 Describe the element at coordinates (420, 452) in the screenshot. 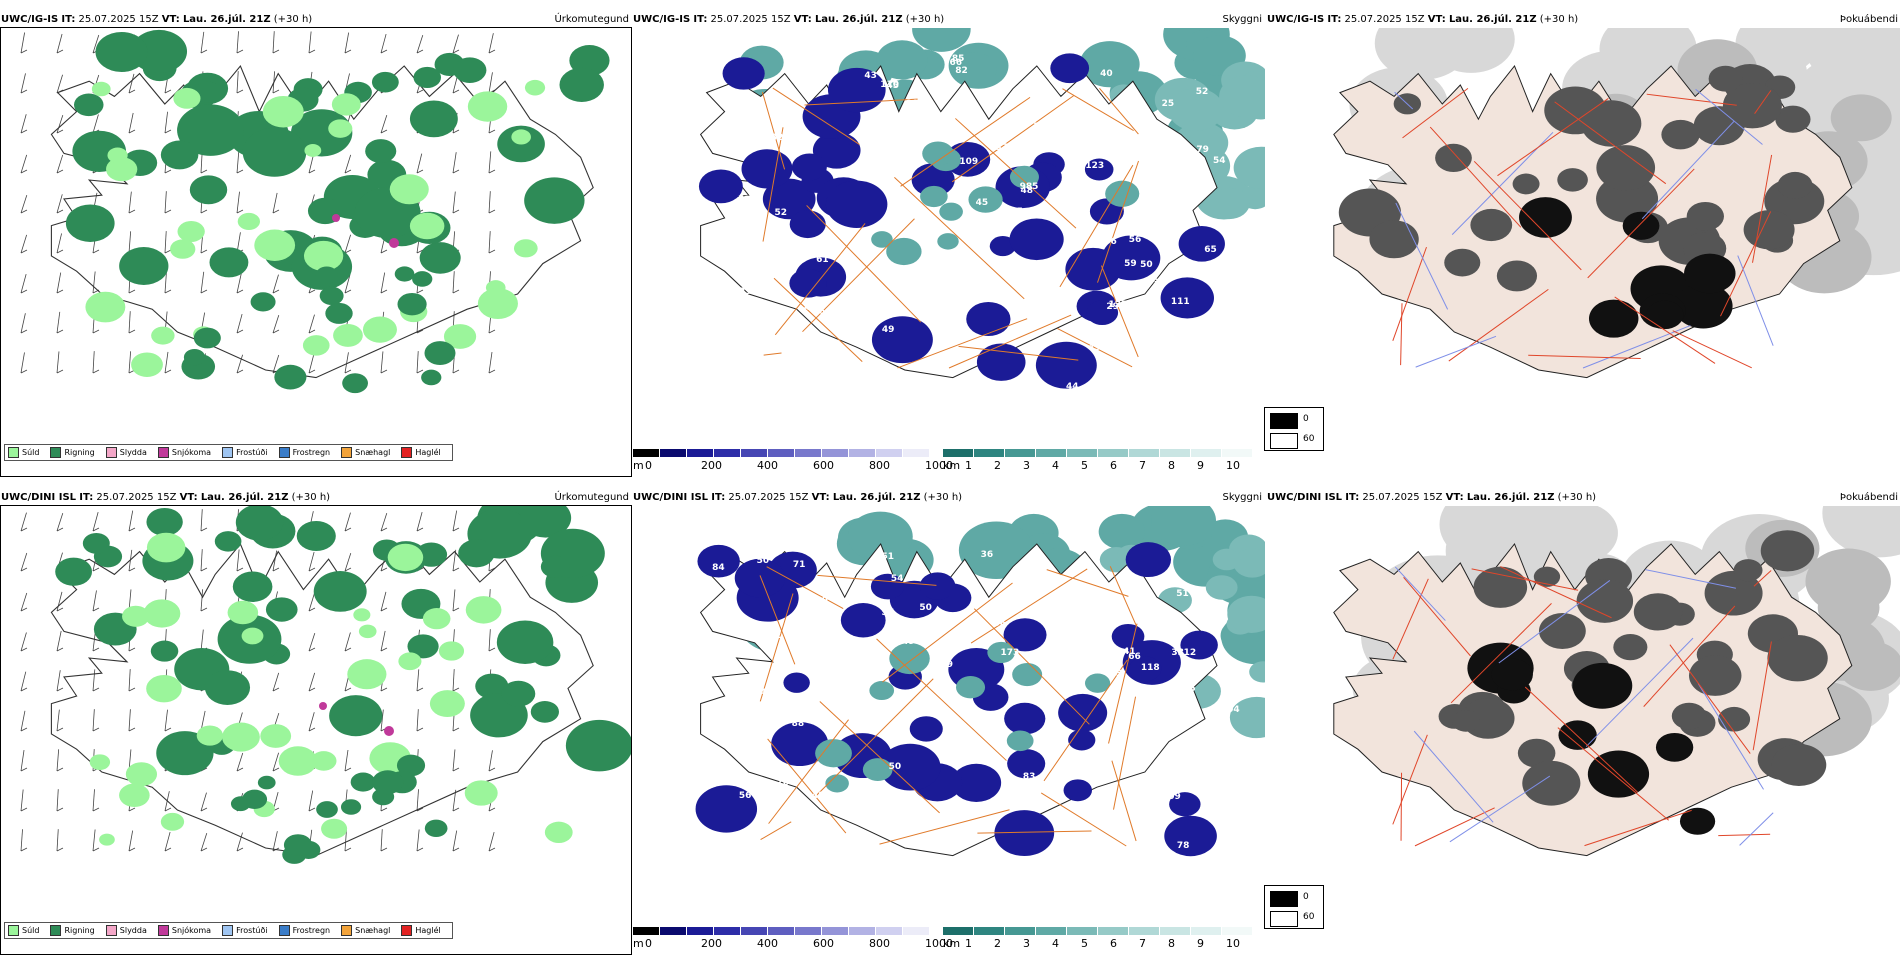

I see `legend-item: Haglél` at that location.